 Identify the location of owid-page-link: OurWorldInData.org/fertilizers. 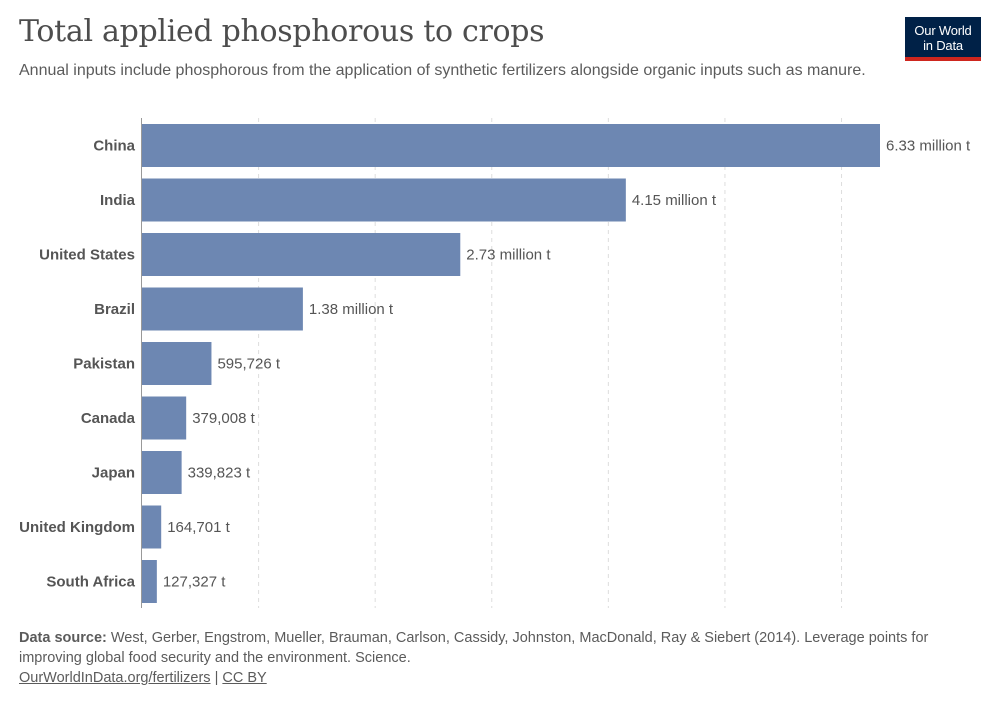
(115, 678).